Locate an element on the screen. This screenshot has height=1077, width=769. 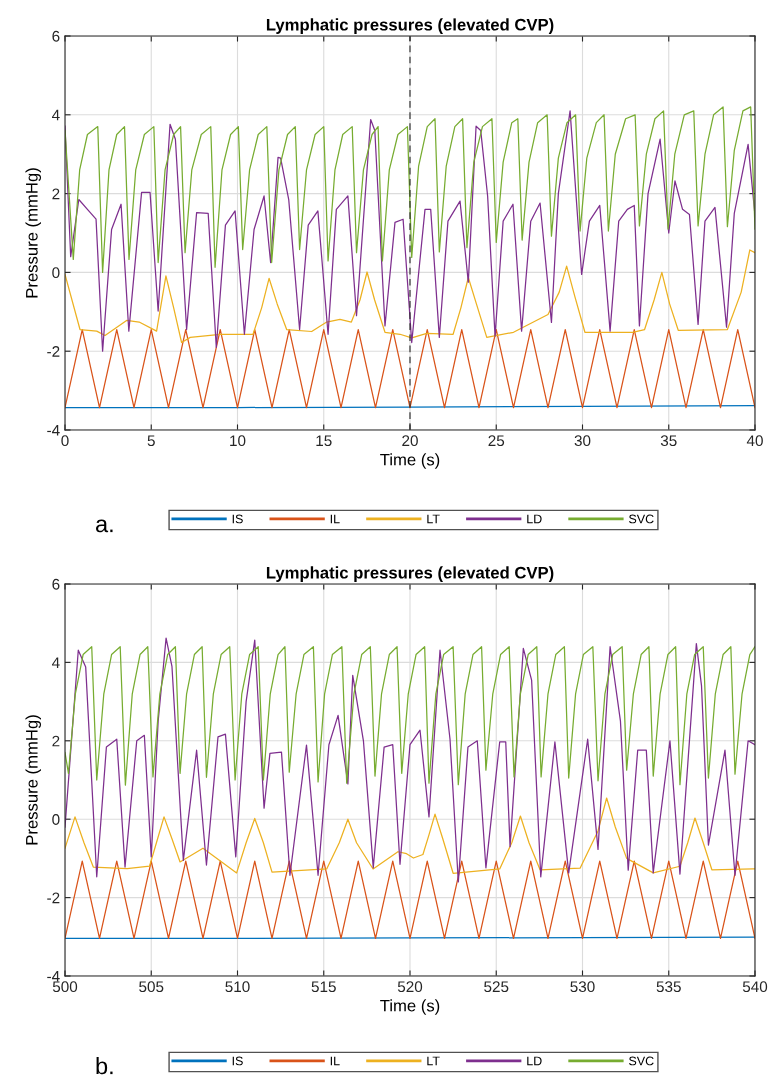
x-tick-label: 510 is located at coordinates (237, 987).